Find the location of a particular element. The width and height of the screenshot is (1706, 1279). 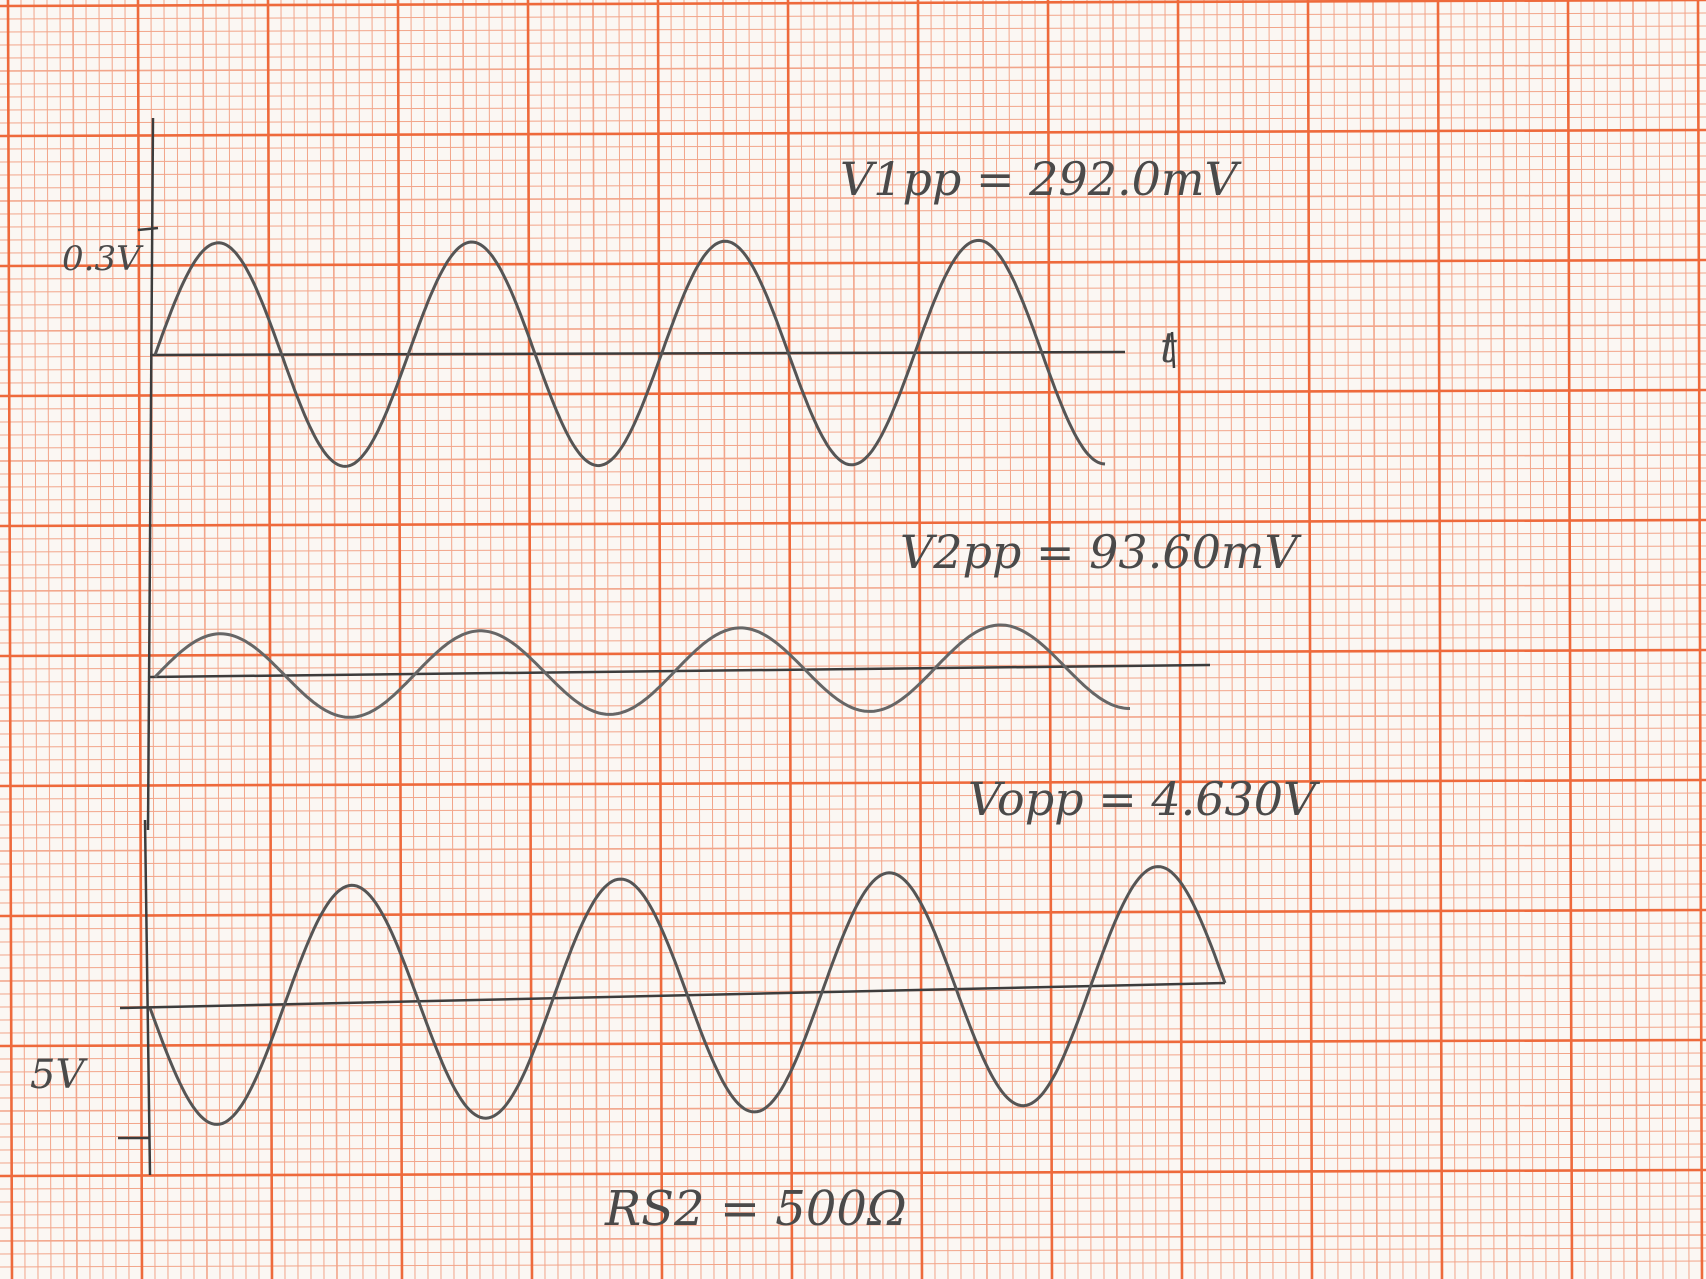

waveform-vo is located at coordinates (687, 995).